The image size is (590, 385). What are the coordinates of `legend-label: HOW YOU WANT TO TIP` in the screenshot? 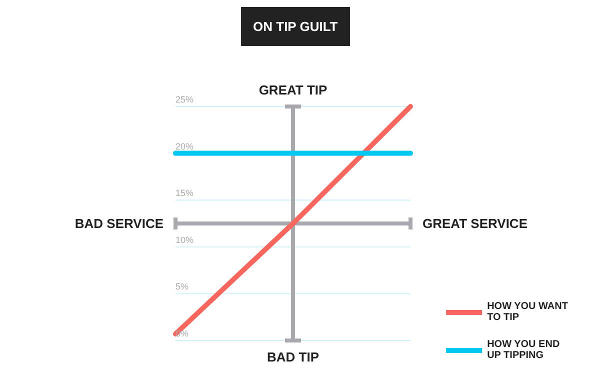 It's located at (527, 312).